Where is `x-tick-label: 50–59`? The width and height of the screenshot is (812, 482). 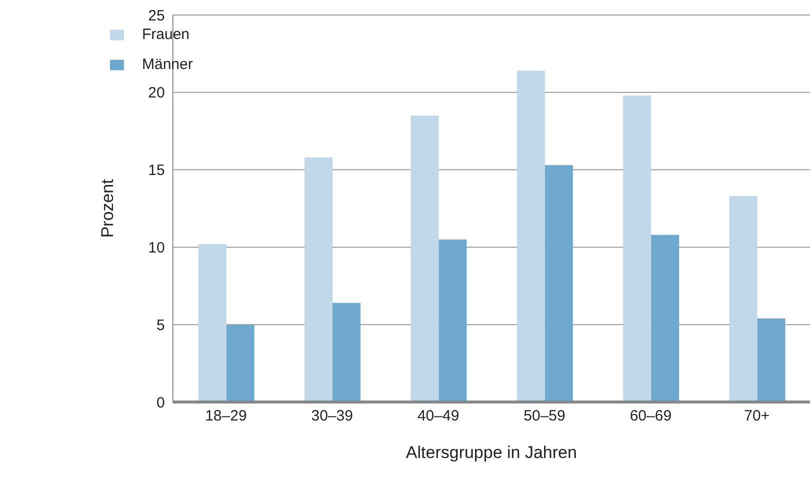 x-tick-label: 50–59 is located at coordinates (545, 416).